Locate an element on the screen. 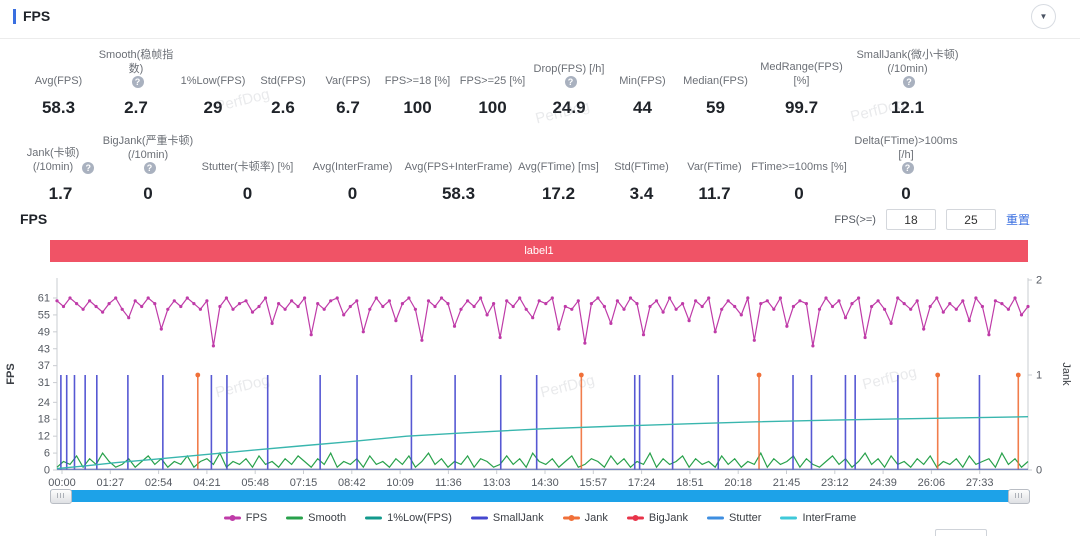 This screenshot has height=536, width=1080. scrollbar-left-handle: III is located at coordinates (61, 496).